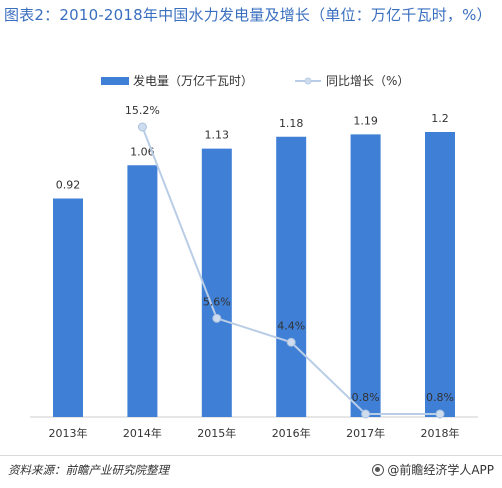  Describe the element at coordinates (440, 433) in the screenshot. I see `x-tick-label: 2018年` at that location.